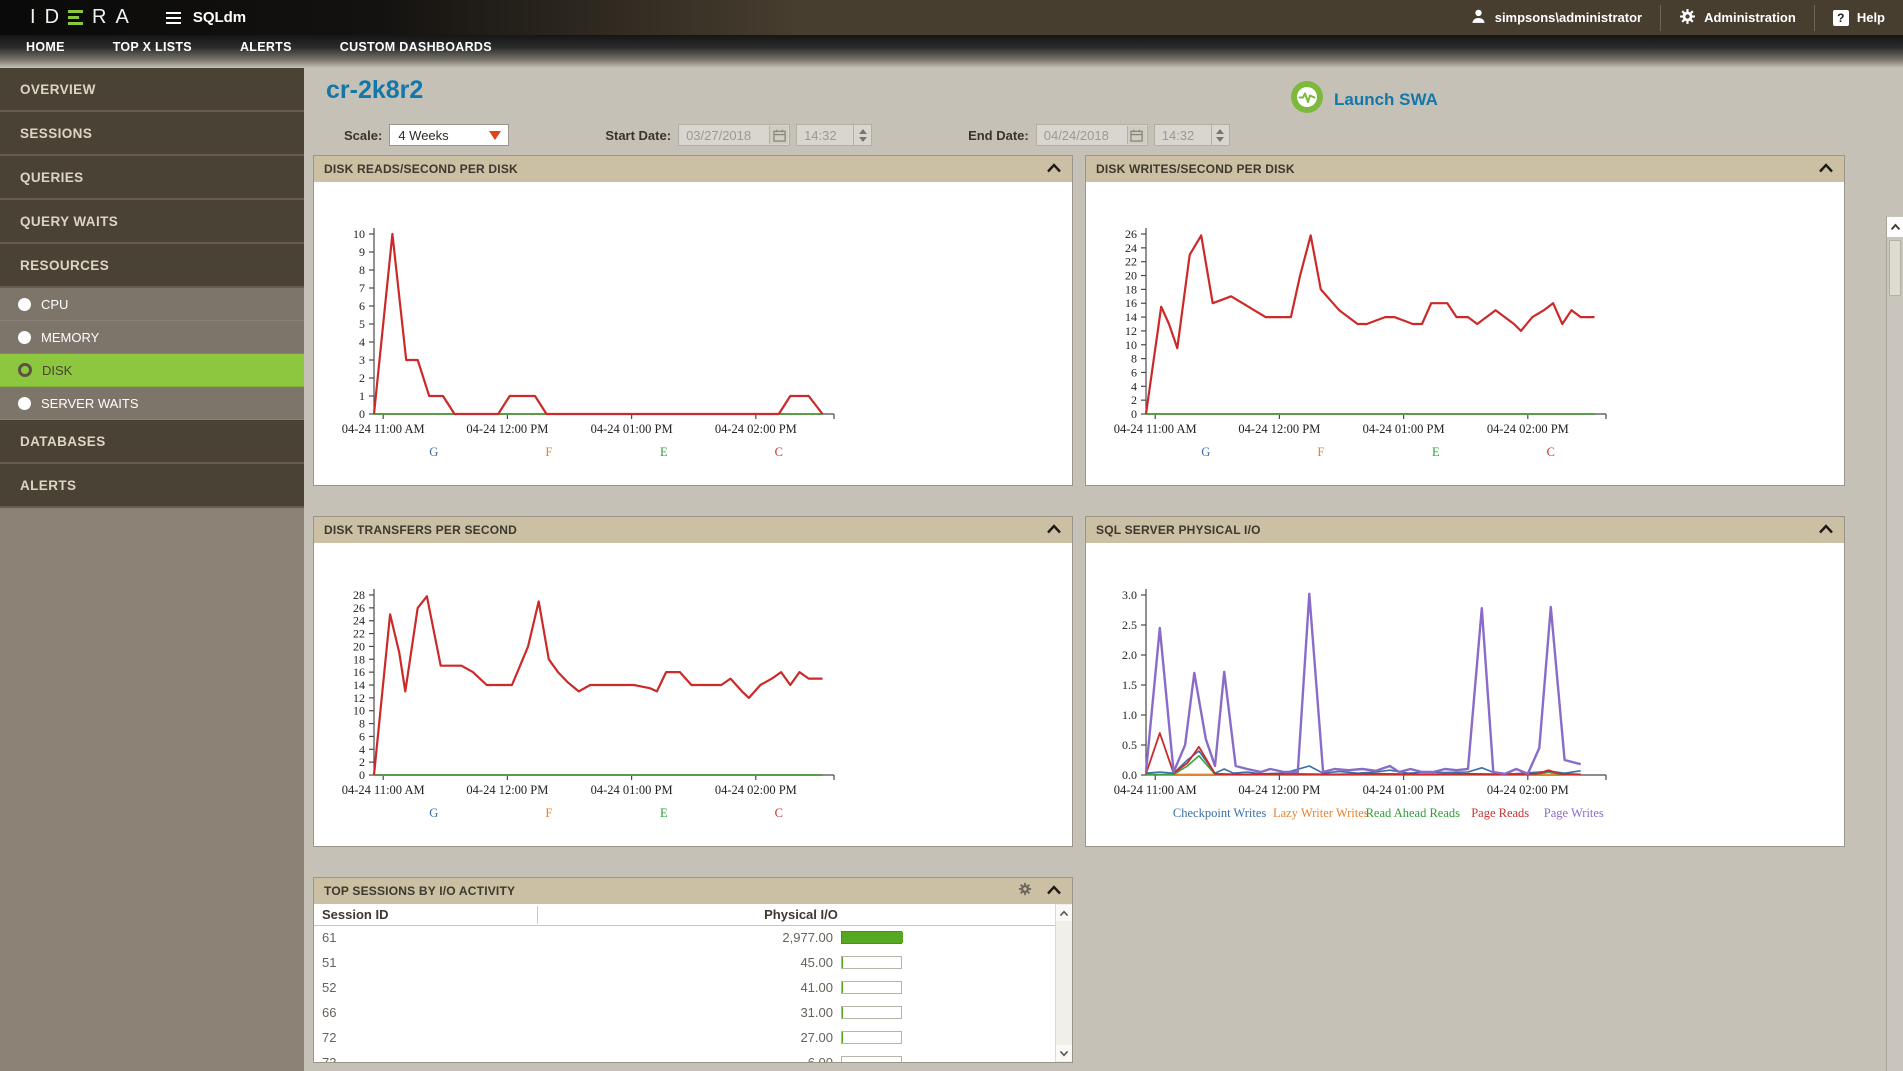 The image size is (1903, 1071). Describe the element at coordinates (433, 813) in the screenshot. I see `legend-g: G` at that location.